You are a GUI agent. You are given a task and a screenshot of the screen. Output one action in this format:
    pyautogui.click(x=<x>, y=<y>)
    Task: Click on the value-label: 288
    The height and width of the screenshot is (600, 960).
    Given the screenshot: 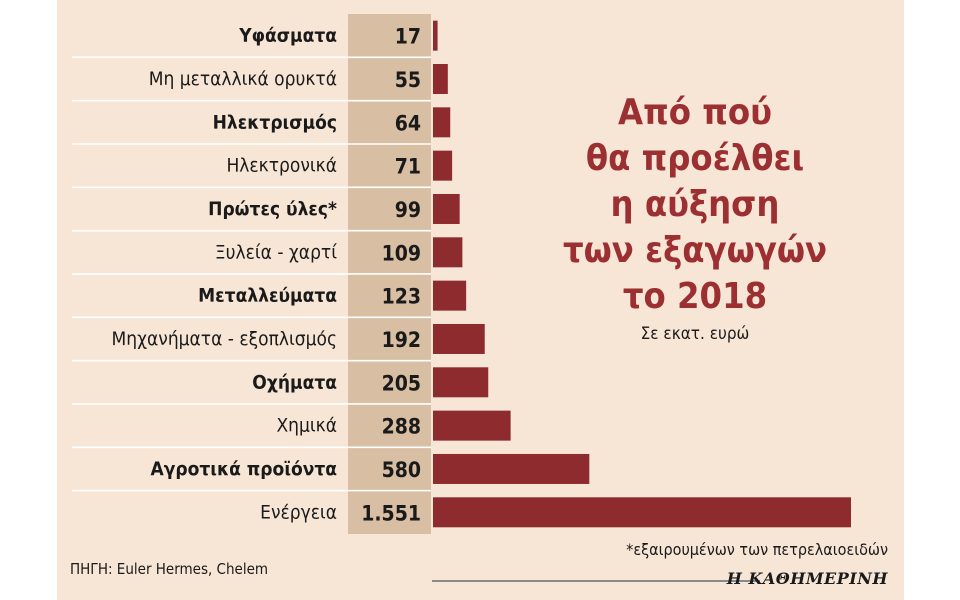 What is the action you would take?
    pyautogui.click(x=401, y=427)
    